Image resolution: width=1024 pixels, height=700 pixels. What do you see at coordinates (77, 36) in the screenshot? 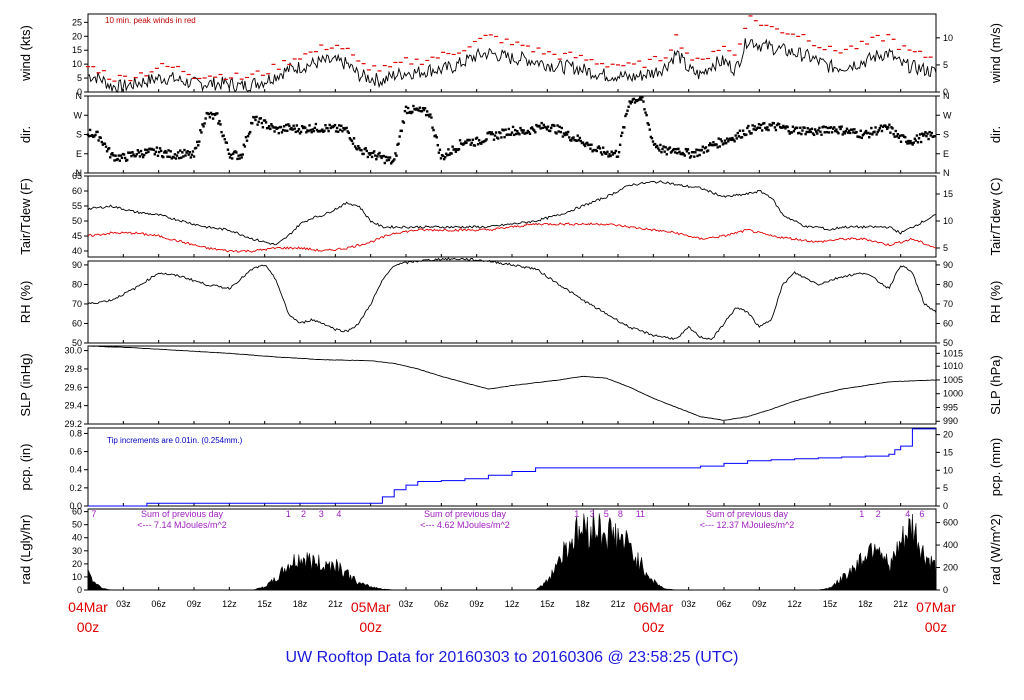
I see `left-tick-label-wind: 20` at bounding box center [77, 36].